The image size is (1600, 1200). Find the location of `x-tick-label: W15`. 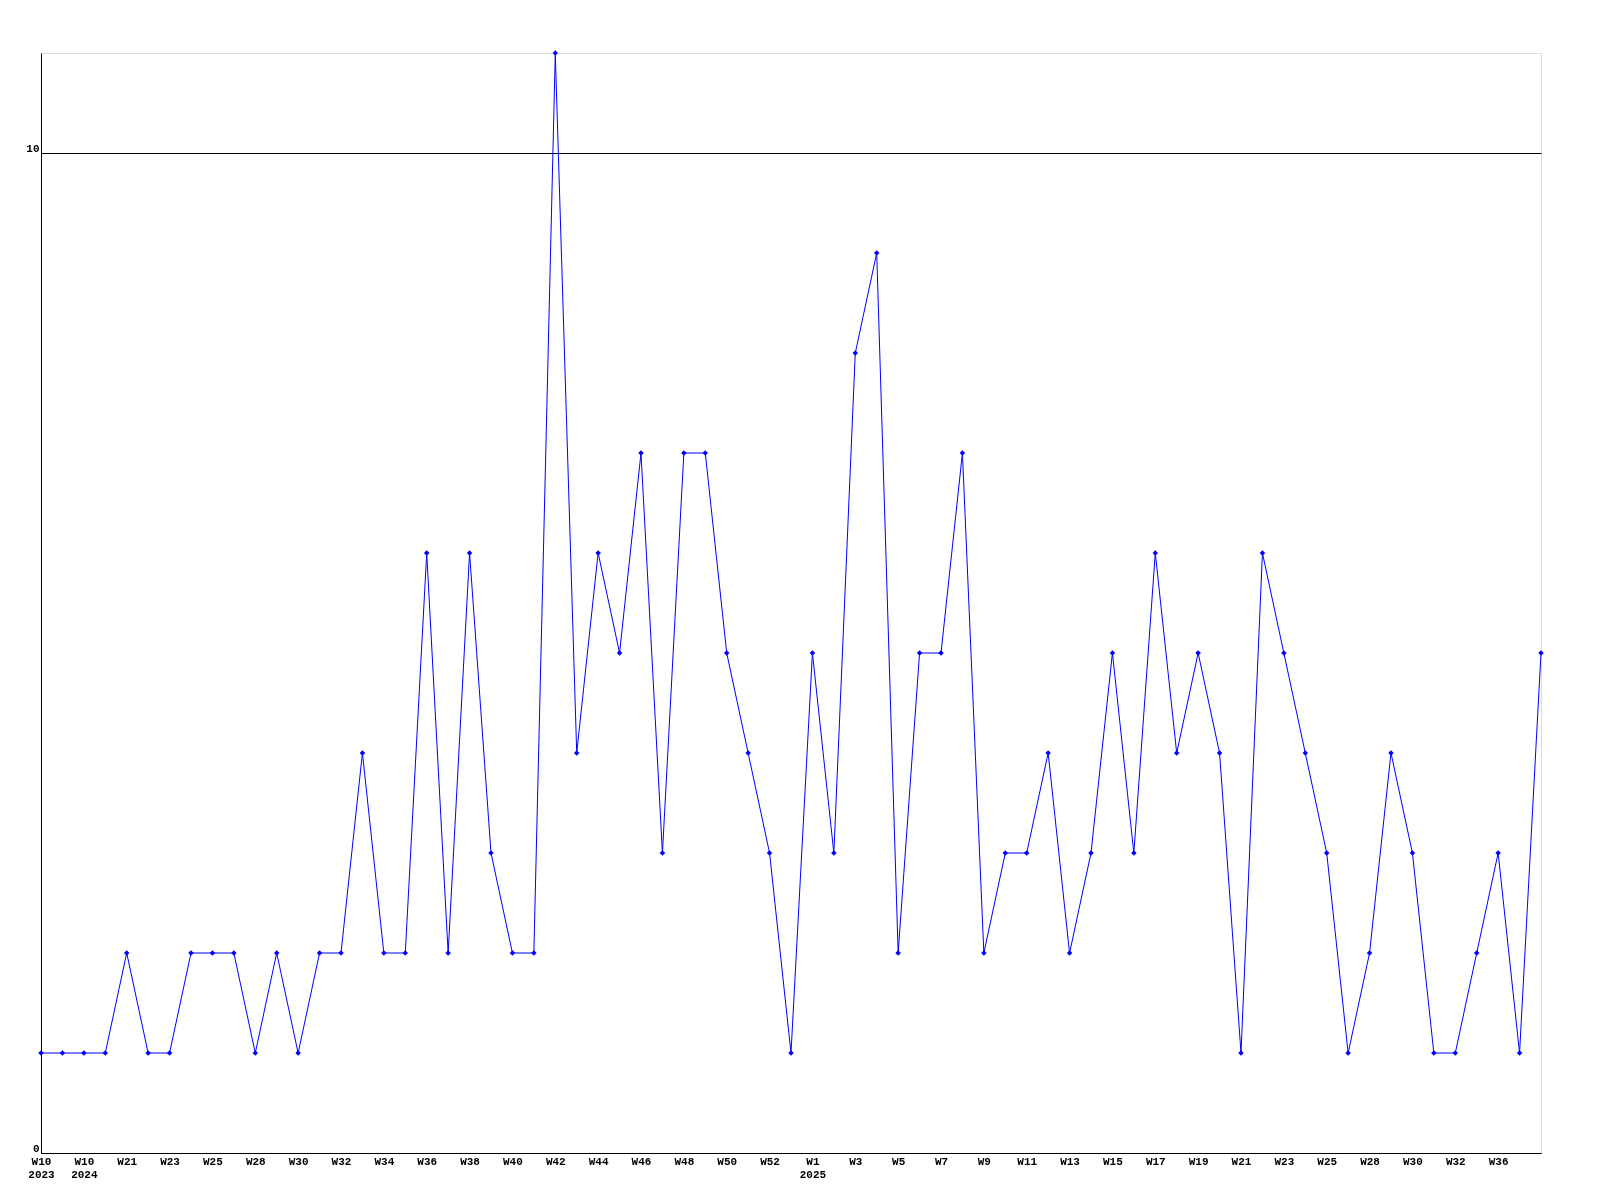

x-tick-label: W15 is located at coordinates (1113, 1161).